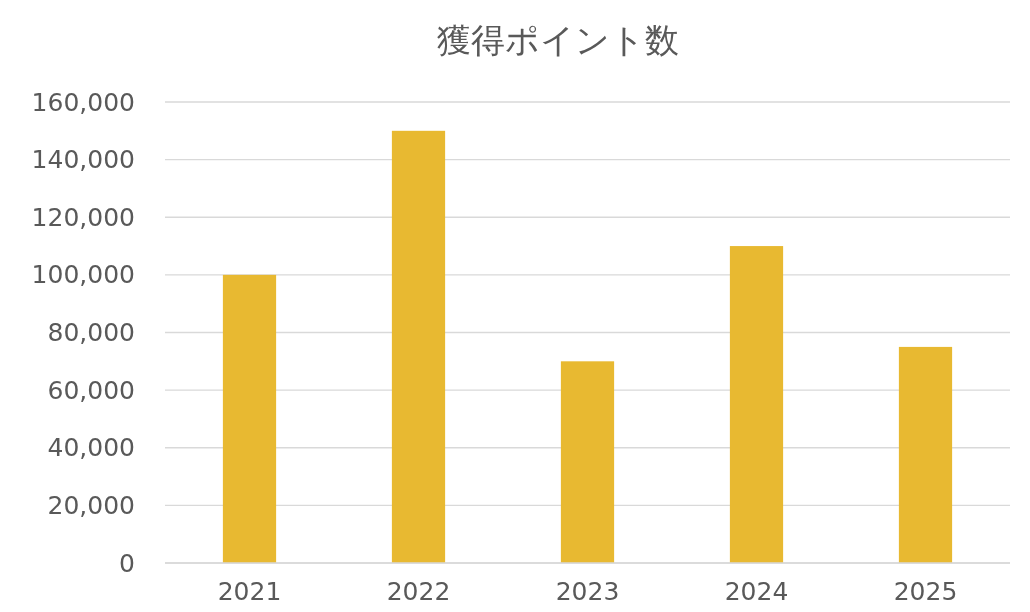 This screenshot has width=1030, height=612. Describe the element at coordinates (127, 563) in the screenshot. I see `y-tick-label: 0` at that location.